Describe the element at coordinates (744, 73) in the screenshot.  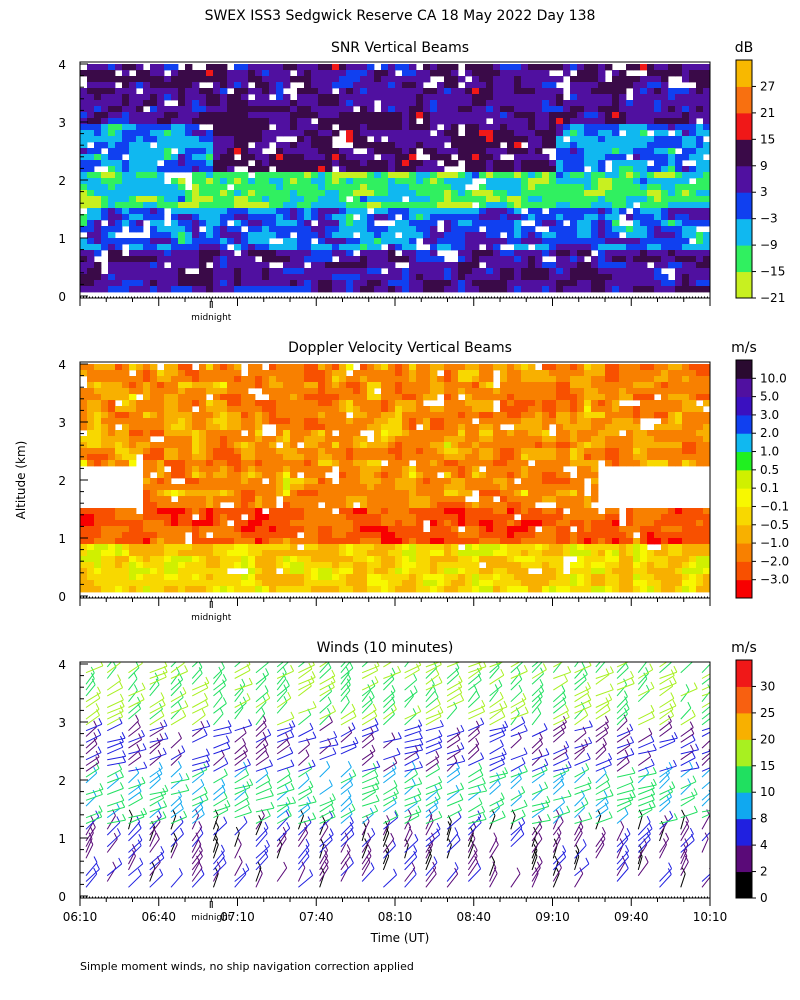
I see `colorbar-swatch` at that location.